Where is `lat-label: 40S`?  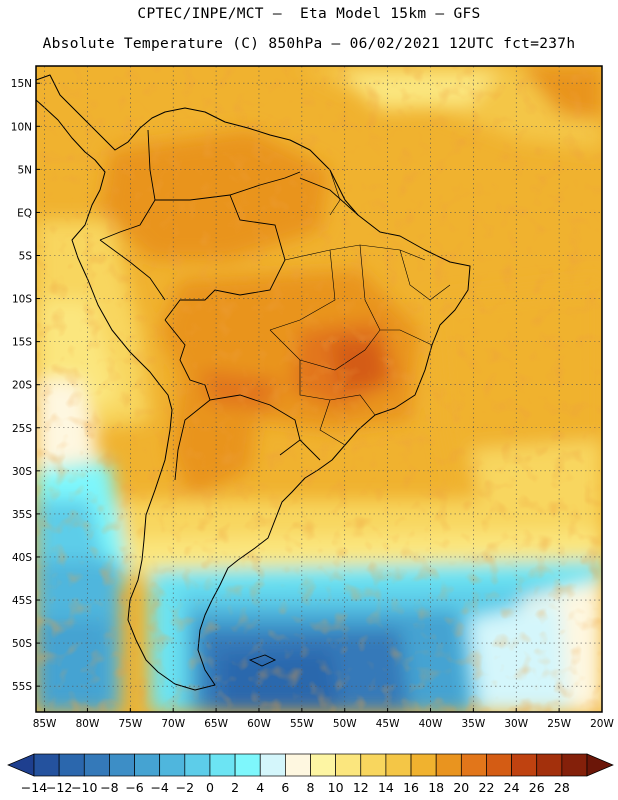 lat-label: 40S is located at coordinates (22, 558).